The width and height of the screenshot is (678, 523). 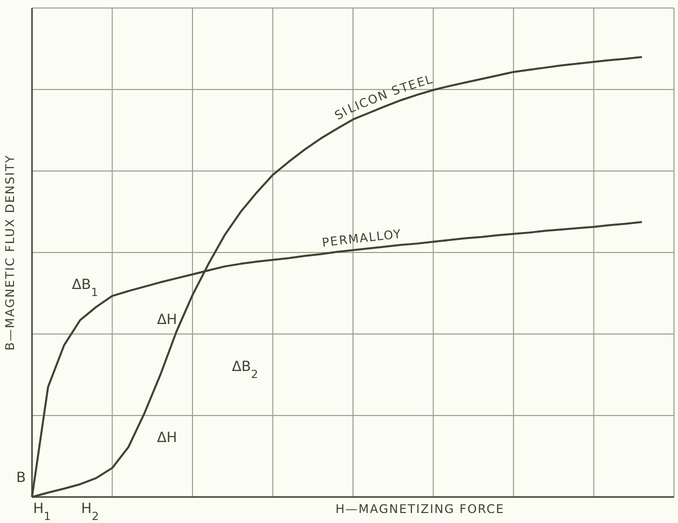 What do you see at coordinates (21, 478) in the screenshot?
I see `annotation: B` at bounding box center [21, 478].